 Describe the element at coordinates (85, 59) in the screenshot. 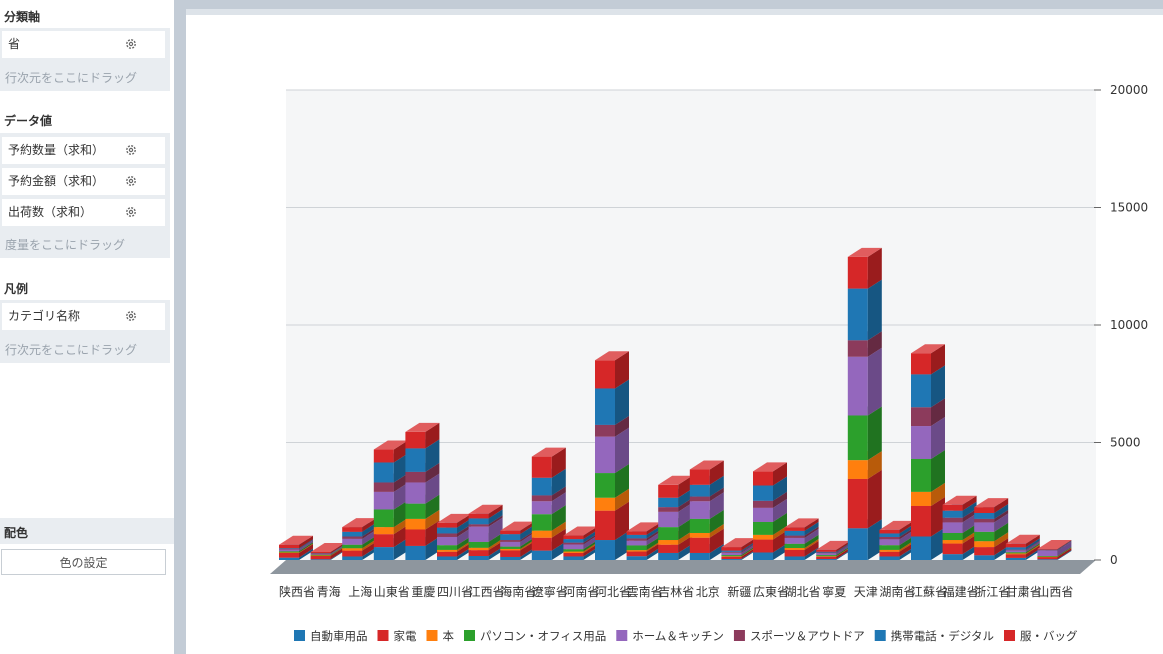

I see `category-axis-well: 省 行次元をここにドラッグ` at that location.